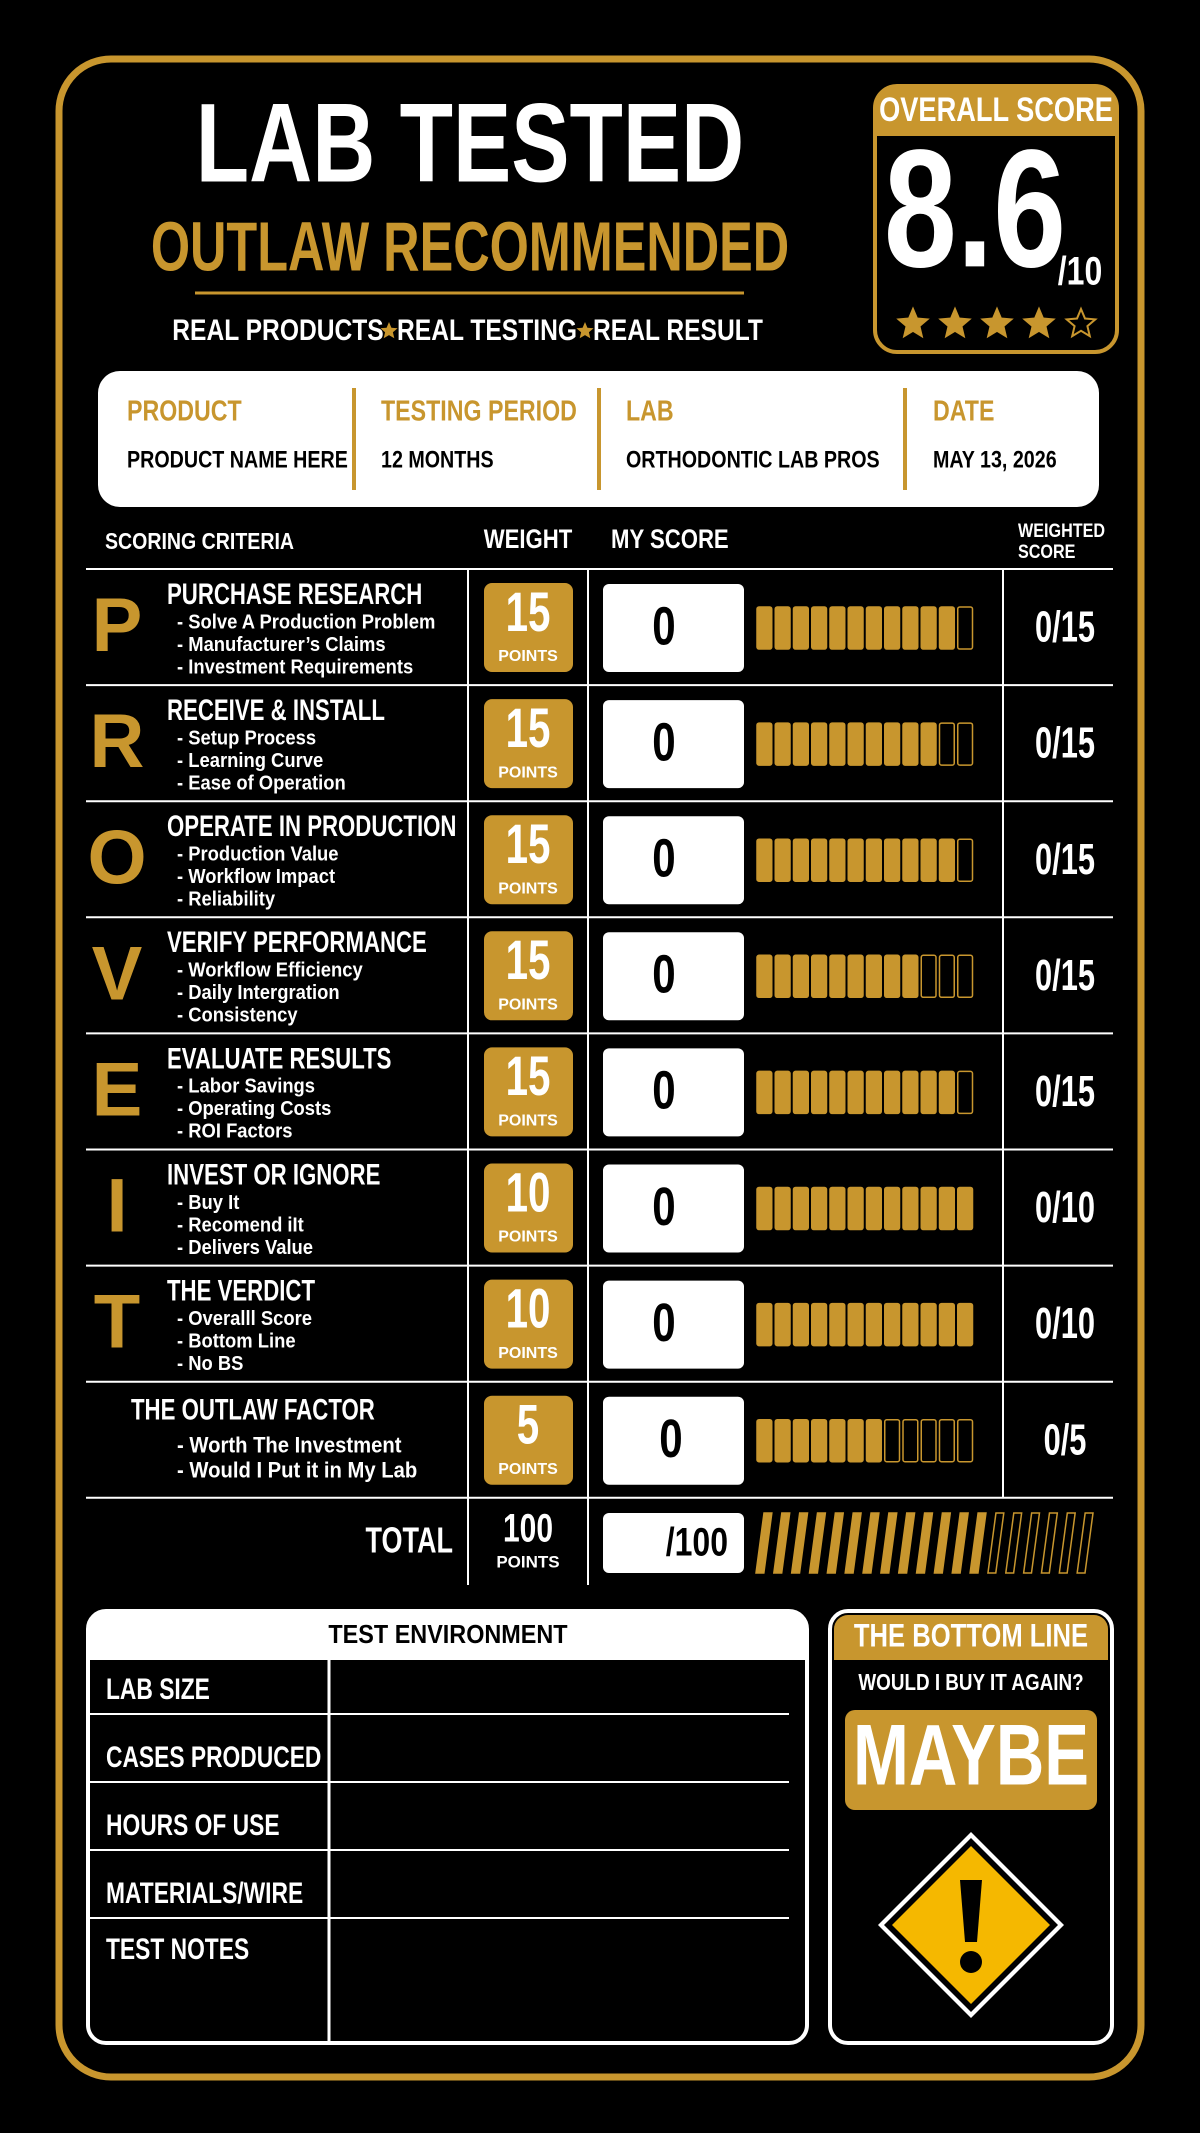  I want to click on column-header: WEIGHT, so click(528, 539).